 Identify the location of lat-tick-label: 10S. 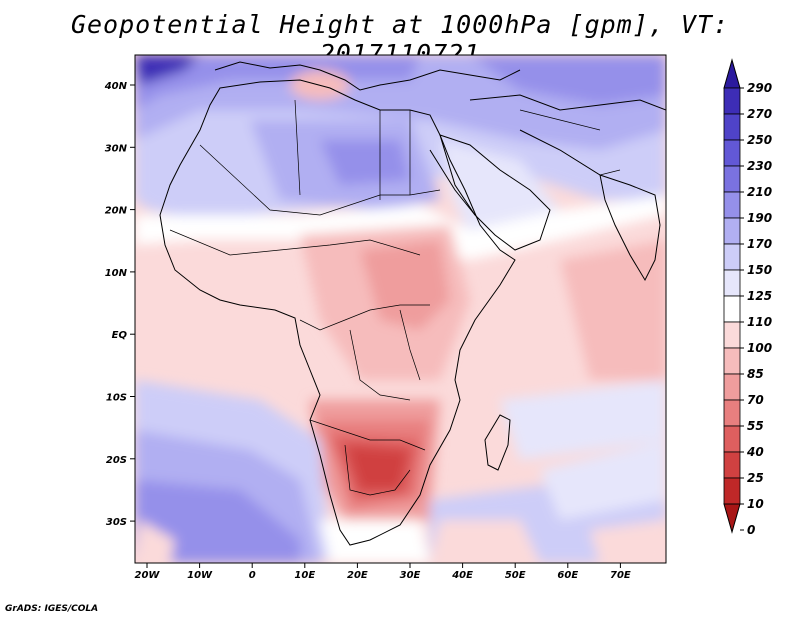
(116, 398).